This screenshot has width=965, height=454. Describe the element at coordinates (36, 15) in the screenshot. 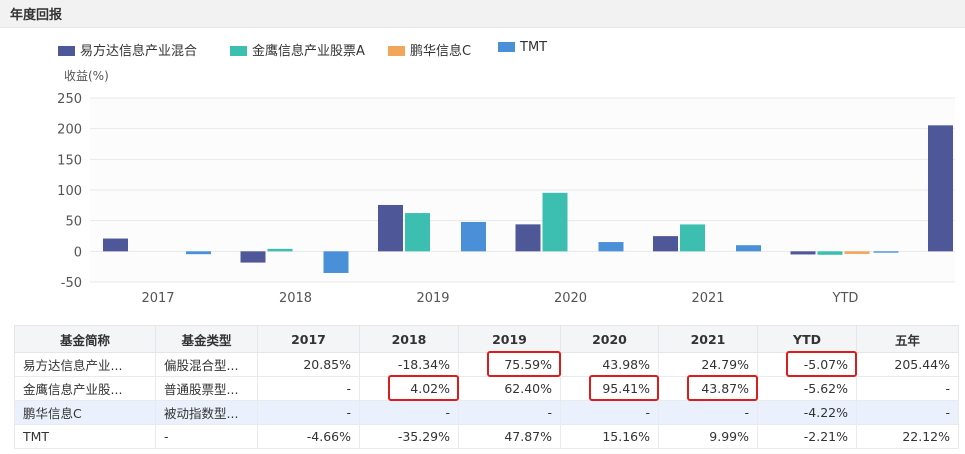

I see `section-title: 年度回报` at that location.